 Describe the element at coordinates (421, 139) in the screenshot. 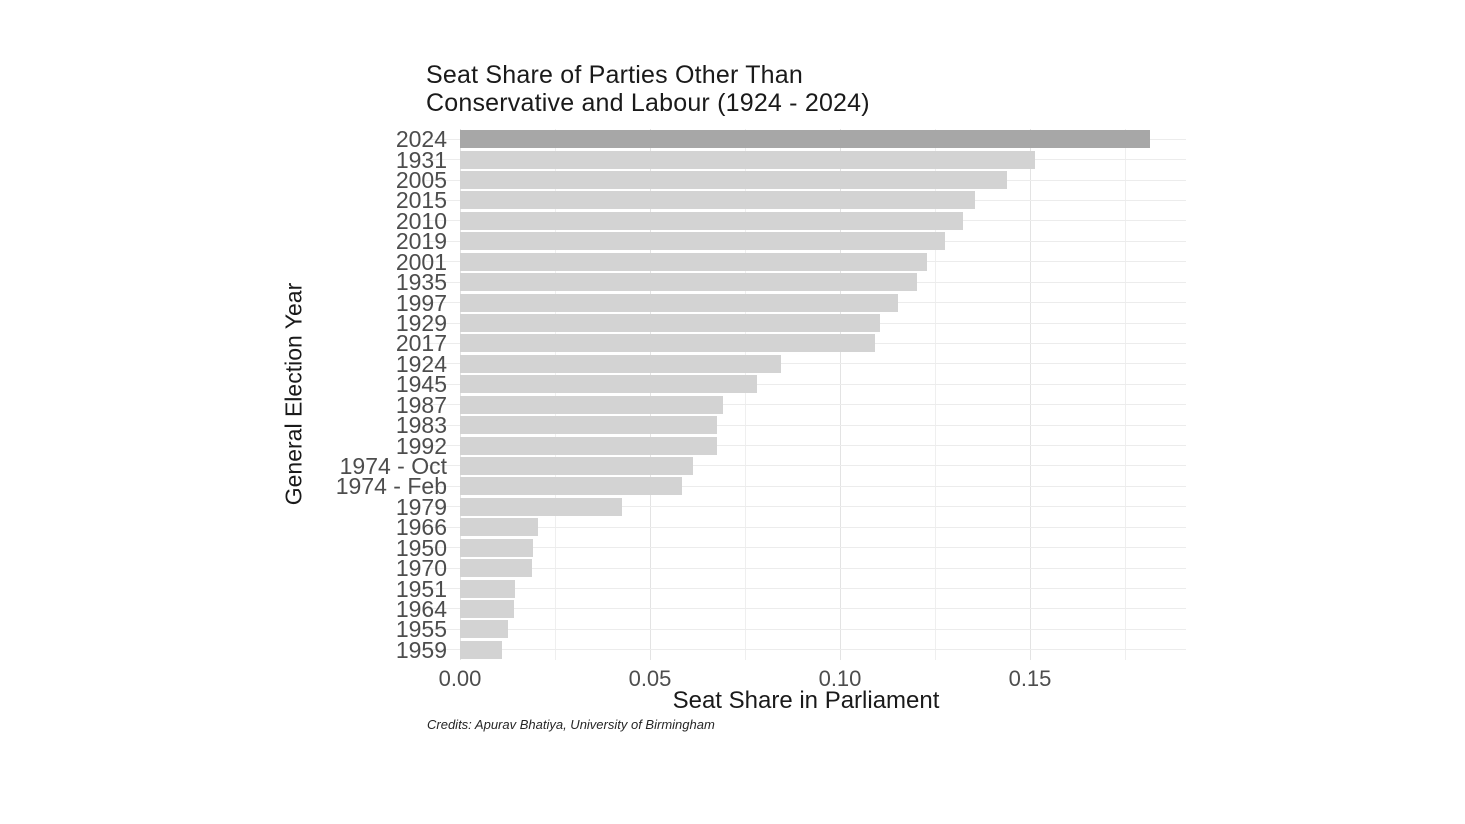

I see `y-tick-label: 2024` at that location.